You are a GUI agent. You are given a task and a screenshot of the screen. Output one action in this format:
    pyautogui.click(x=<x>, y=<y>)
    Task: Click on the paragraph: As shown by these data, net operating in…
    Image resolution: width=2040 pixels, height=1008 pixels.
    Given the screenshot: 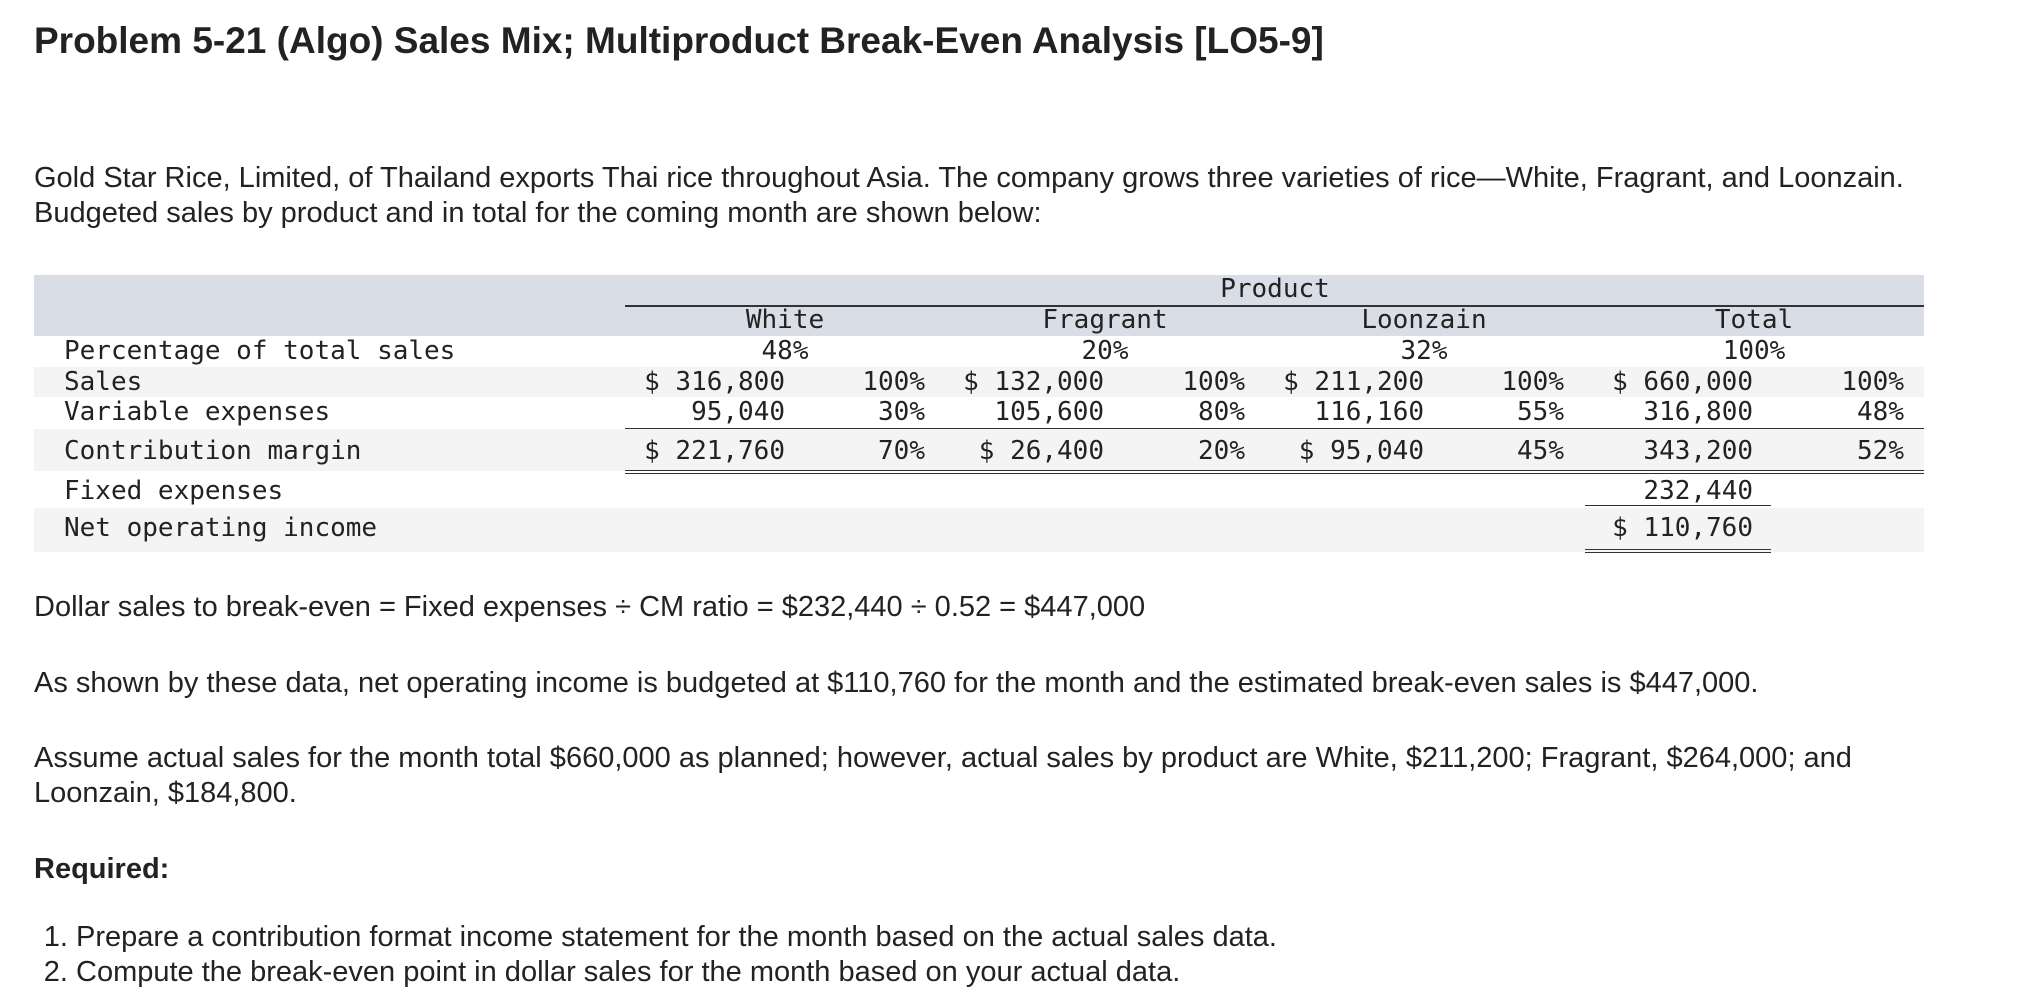 What is the action you would take?
    pyautogui.click(x=896, y=683)
    